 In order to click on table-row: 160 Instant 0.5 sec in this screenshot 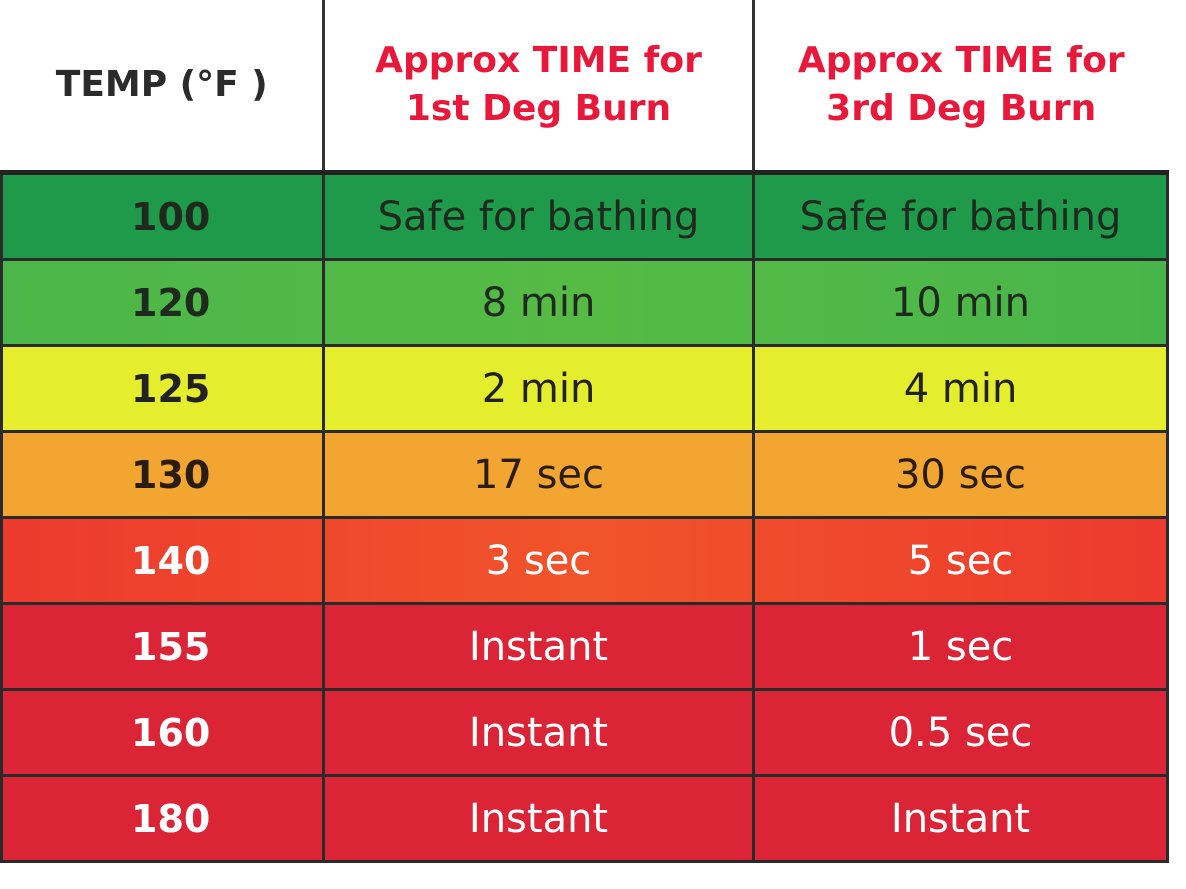, I will do `click(584, 732)`.